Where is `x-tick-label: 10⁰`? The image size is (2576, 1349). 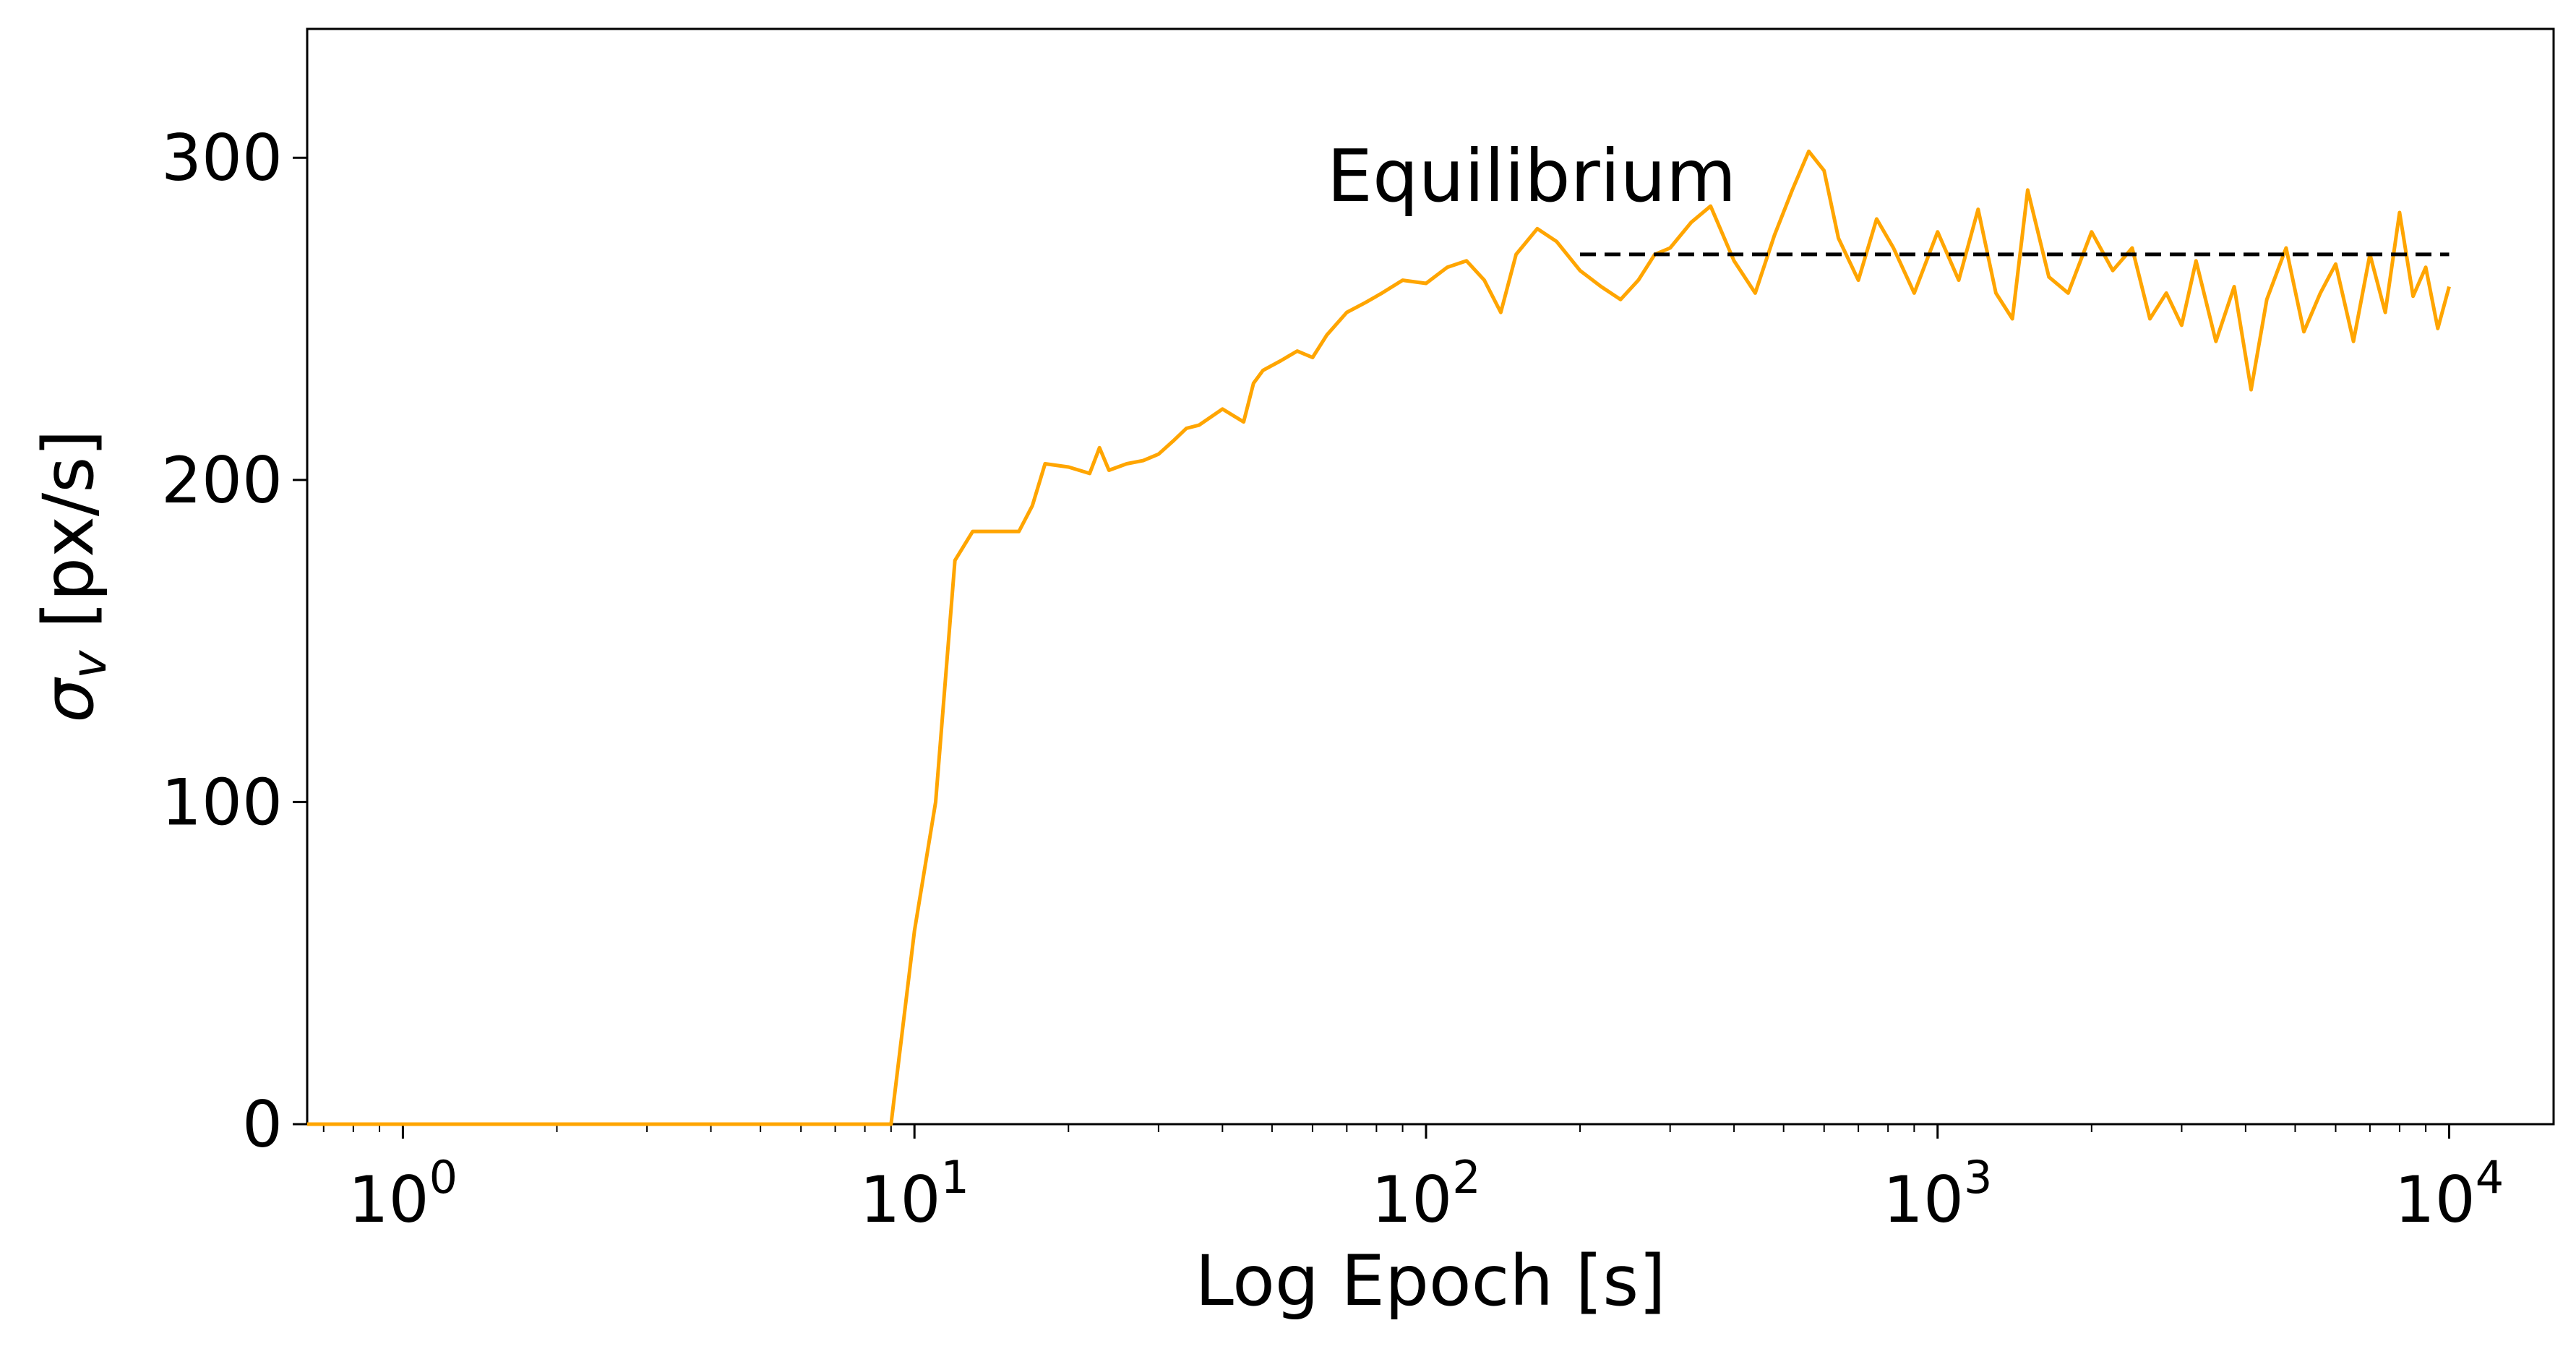
x-tick-label: 10⁰ is located at coordinates (403, 1194).